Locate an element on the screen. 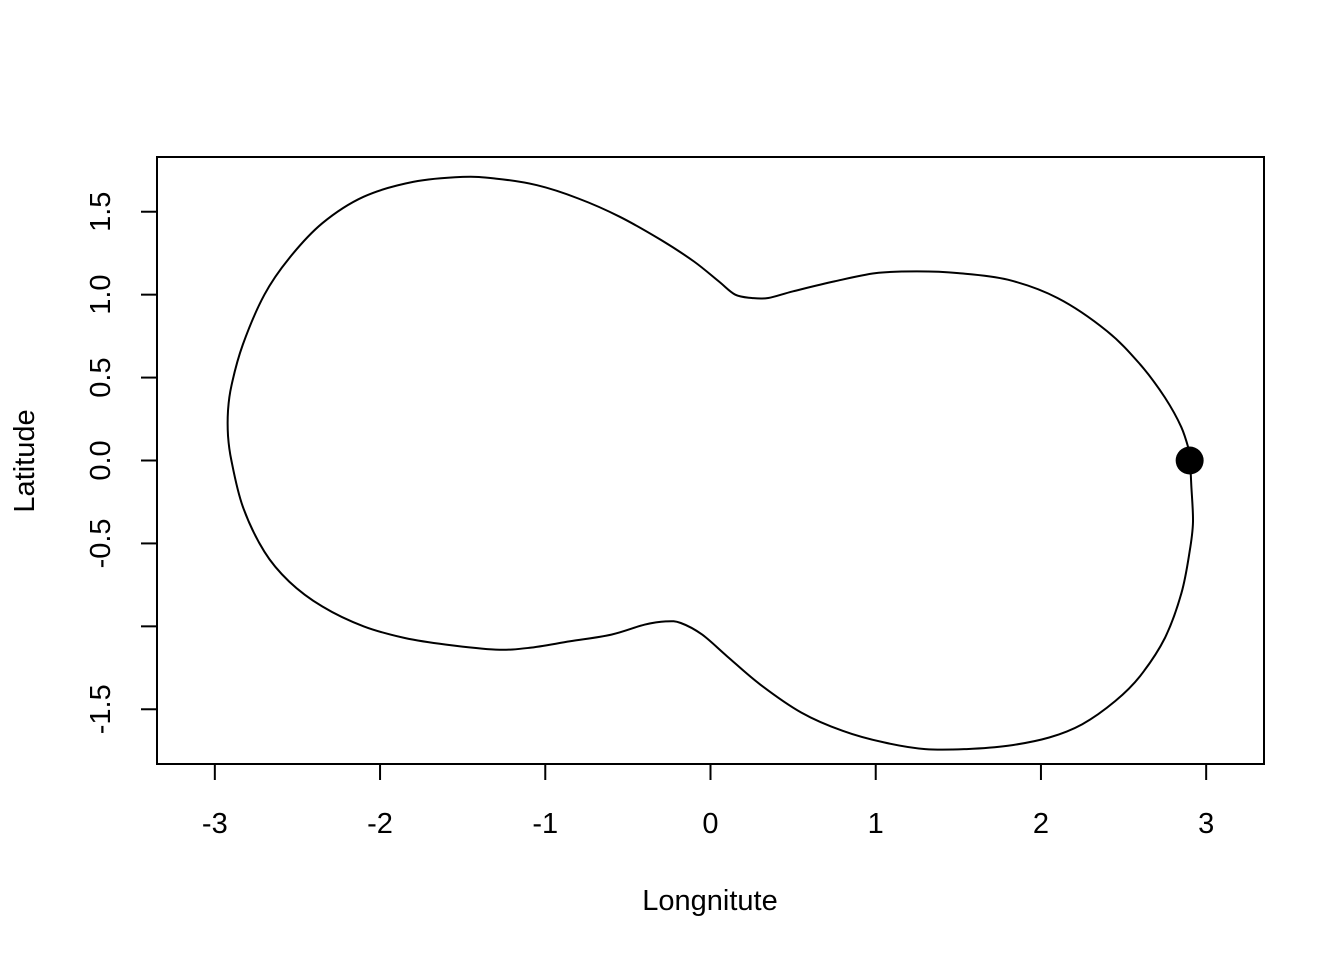 The width and height of the screenshot is (1344, 960). y-tick-label: 0.5 is located at coordinates (101, 377).